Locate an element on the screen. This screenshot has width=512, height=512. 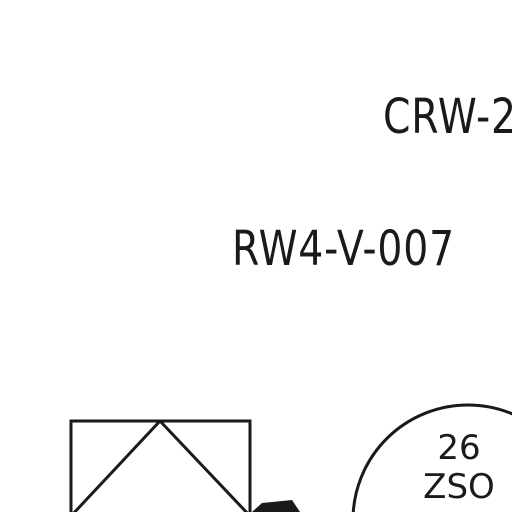
instrument-bubble is located at coordinates (431, 457).